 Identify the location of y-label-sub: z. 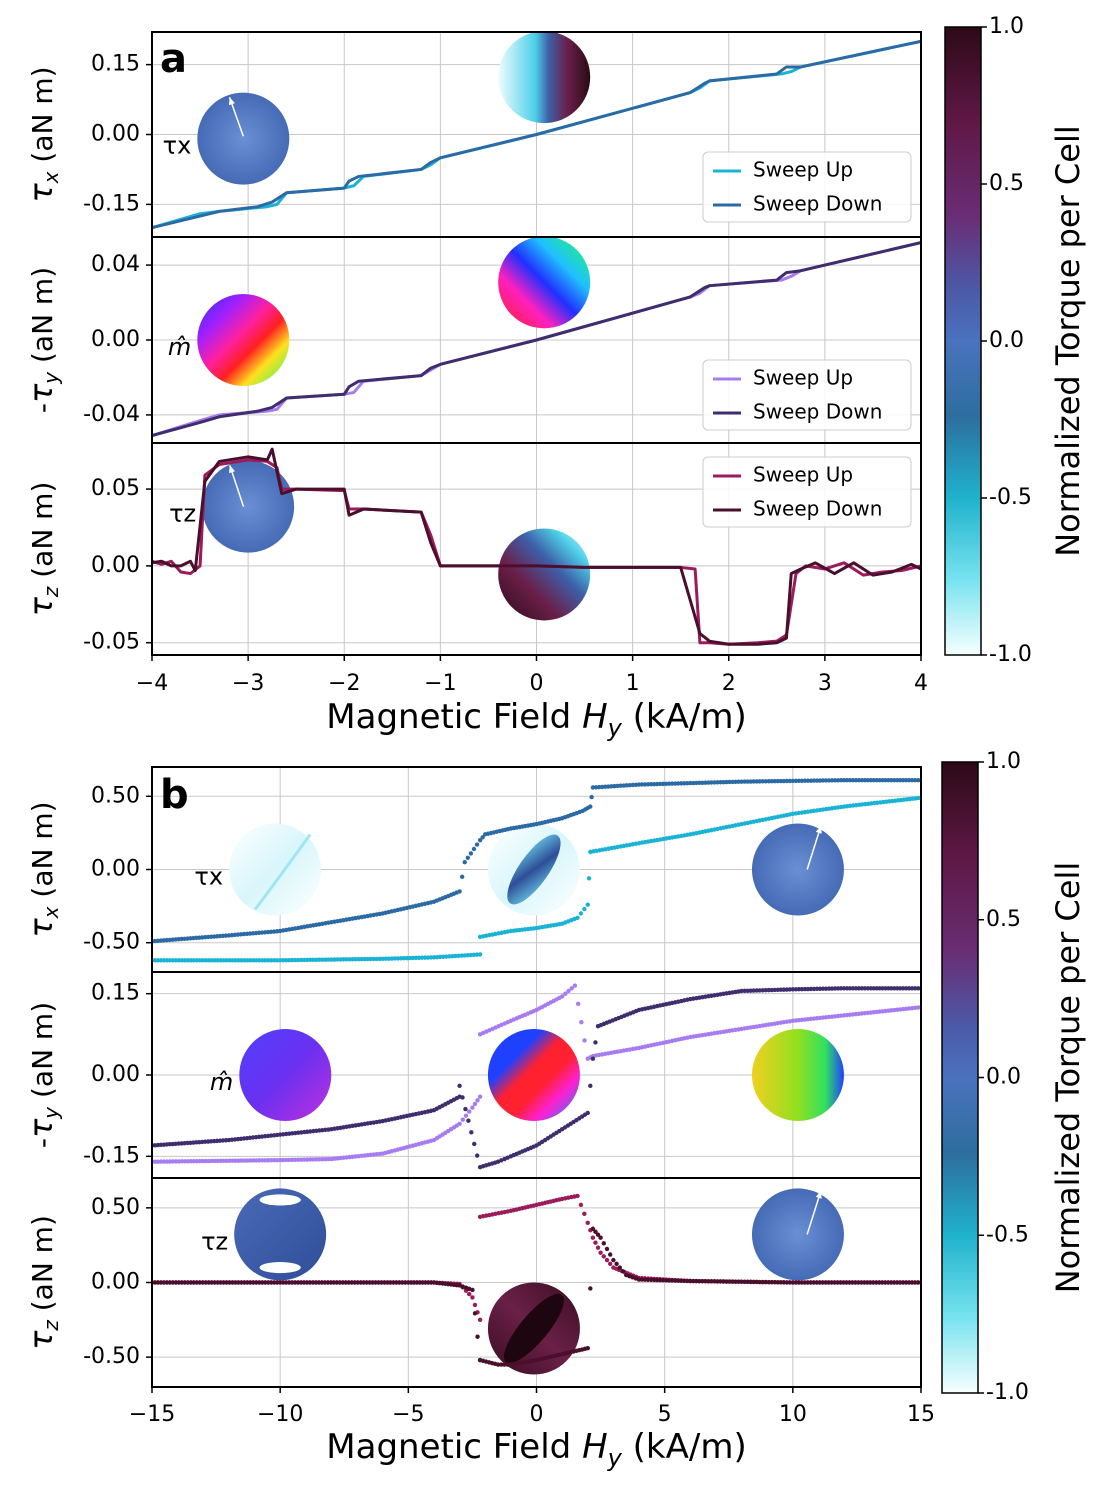
(51, 592).